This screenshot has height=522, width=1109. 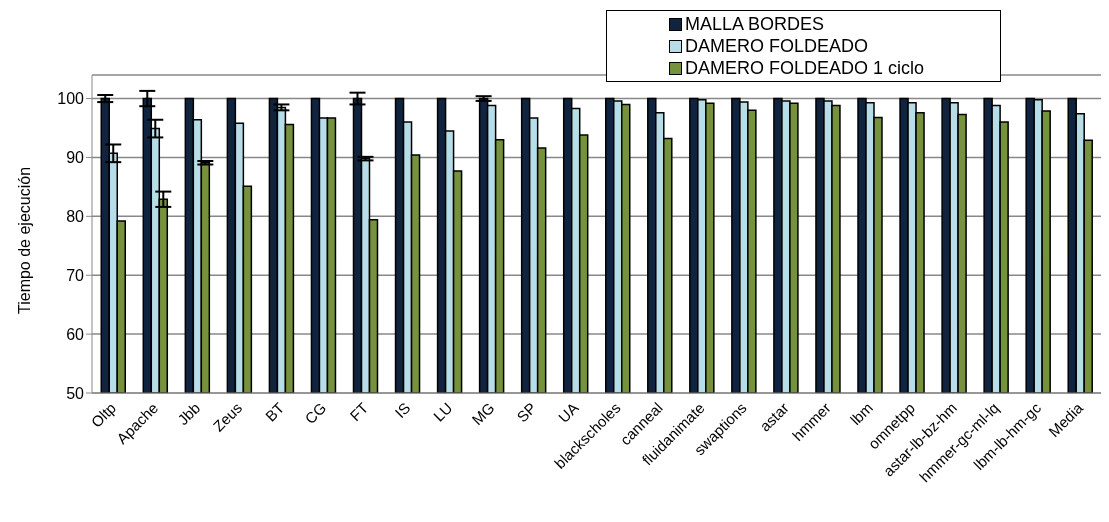 I want to click on x-tick-label: Oltp, so click(x=103, y=415).